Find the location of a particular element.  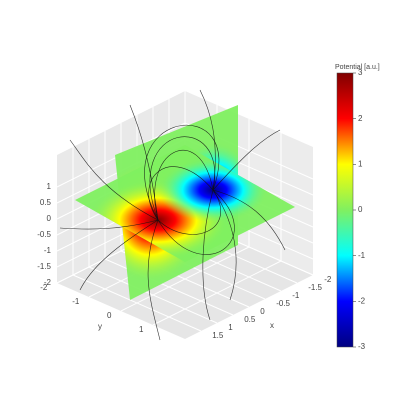

colorbar-tick-label: 2 is located at coordinates (360, 118).